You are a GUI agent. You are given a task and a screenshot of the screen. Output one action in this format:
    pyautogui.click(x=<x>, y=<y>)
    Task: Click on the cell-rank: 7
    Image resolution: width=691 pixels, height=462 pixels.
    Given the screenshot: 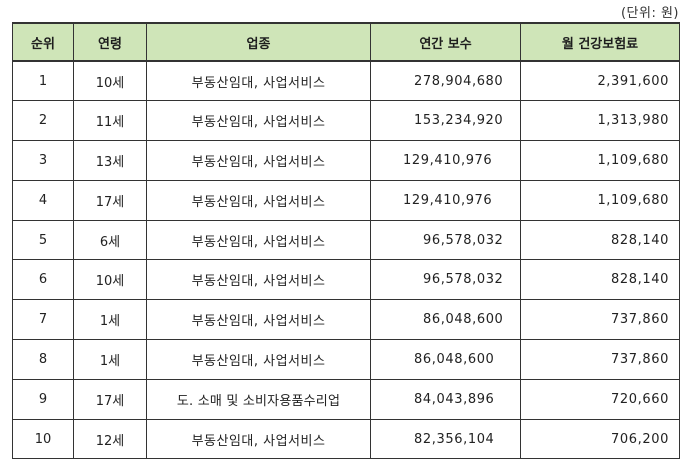 What is the action you would take?
    pyautogui.click(x=43, y=320)
    